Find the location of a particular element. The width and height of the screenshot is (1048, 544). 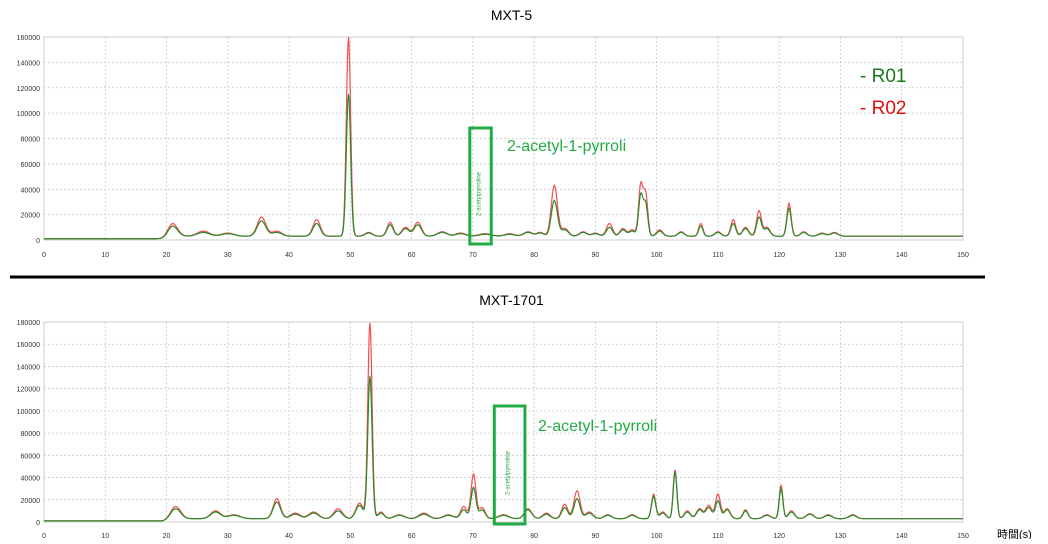

y-tick-label: 180000 is located at coordinates (28, 323).